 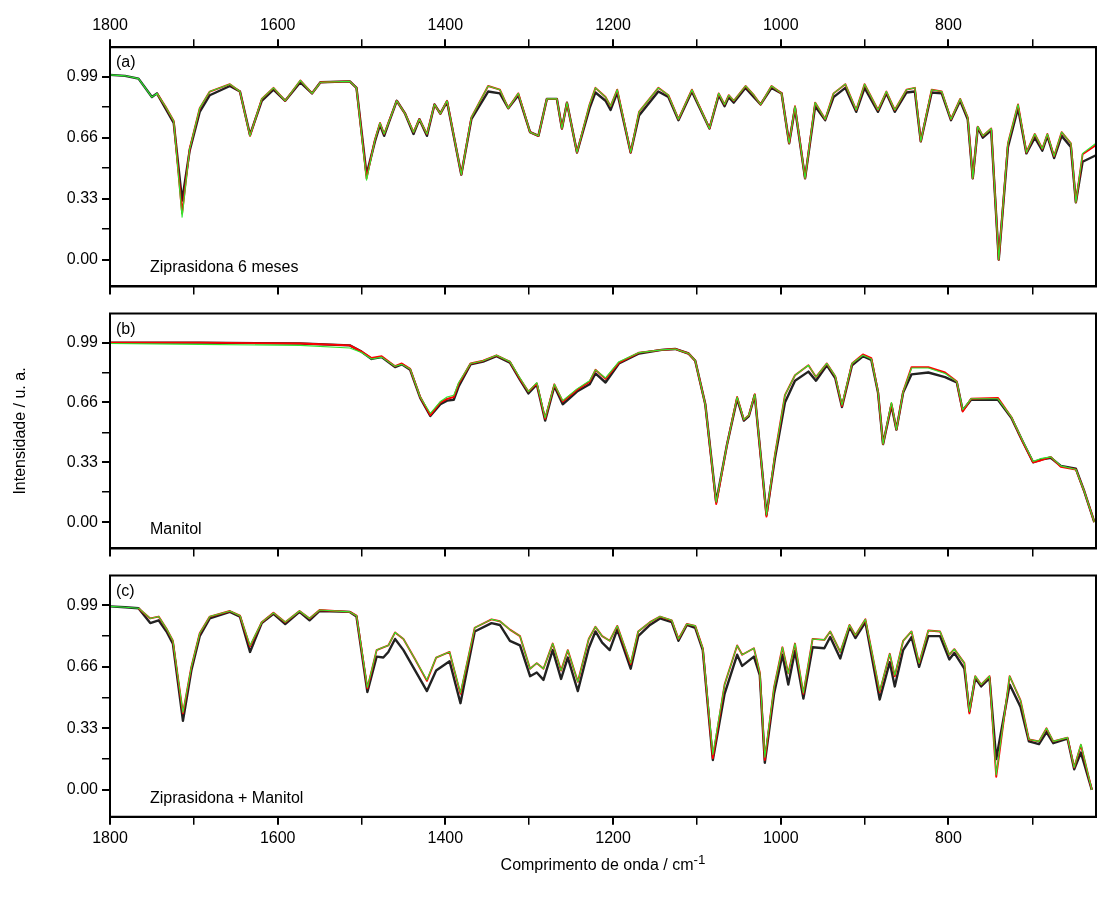 What do you see at coordinates (603, 863) in the screenshot?
I see `x-axis-title: Comprimento de onda / cm$^{-1}$` at bounding box center [603, 863].